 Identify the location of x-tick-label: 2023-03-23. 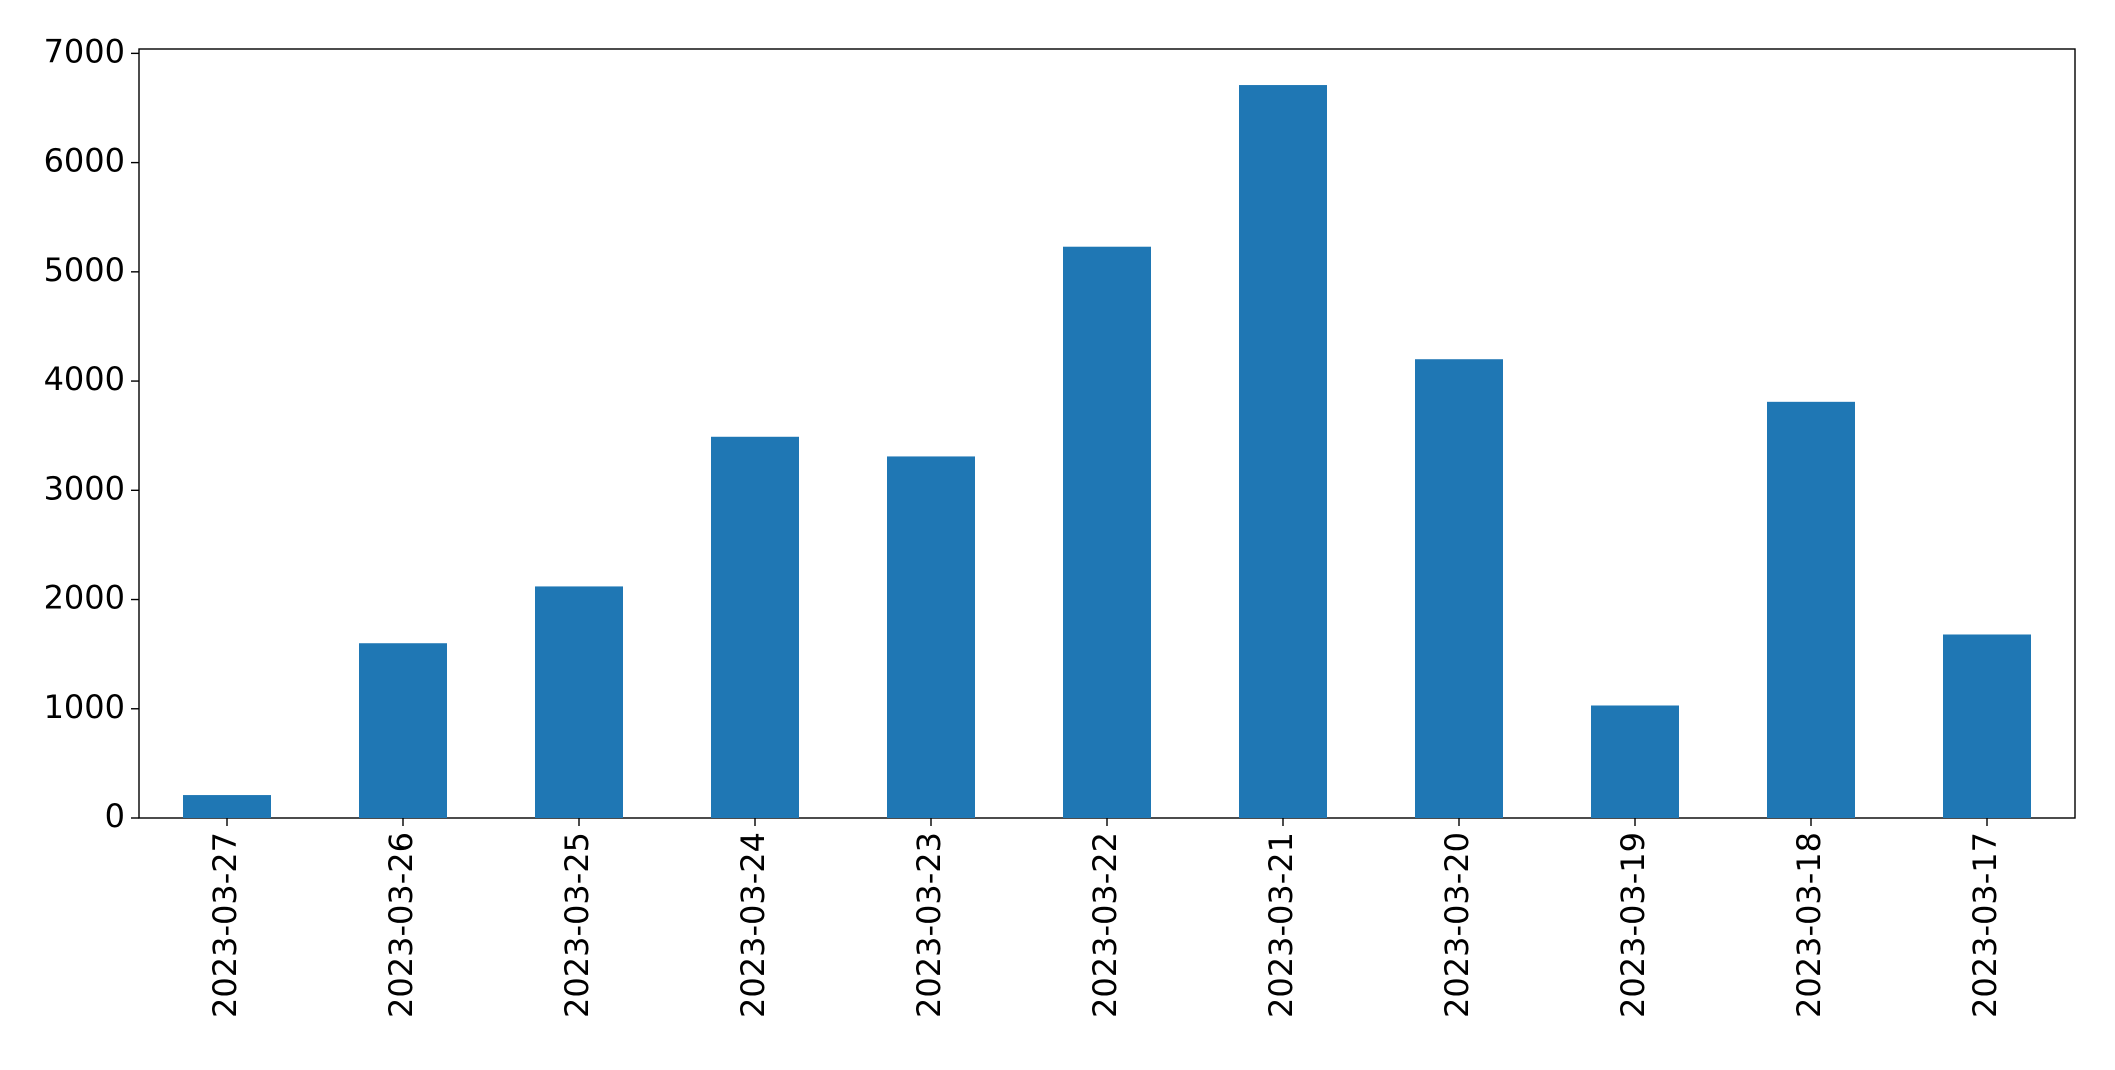
(929, 925).